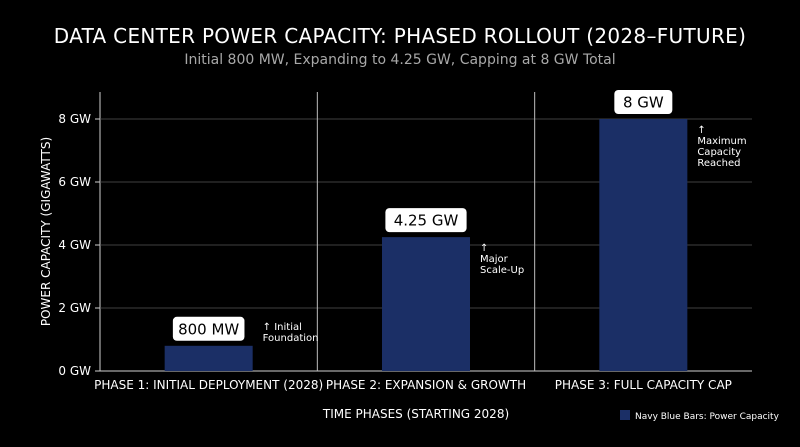  What do you see at coordinates (74, 245) in the screenshot?
I see `y-tick-label: 4 GW` at bounding box center [74, 245].